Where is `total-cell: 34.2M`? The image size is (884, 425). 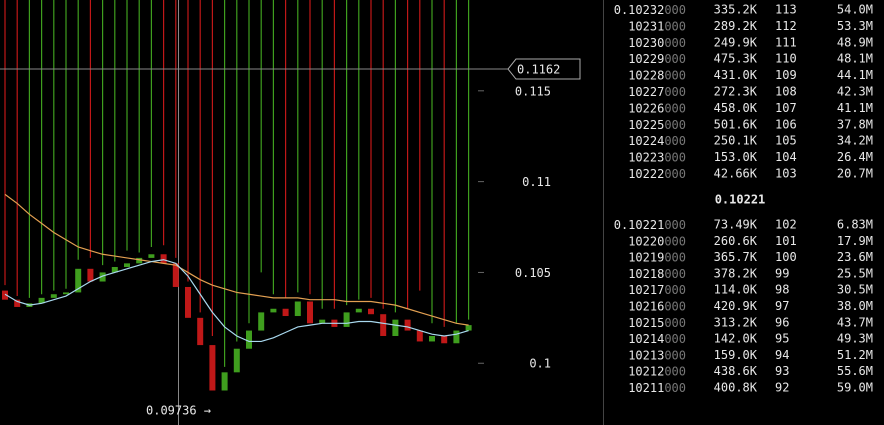 total-cell: 34.2M is located at coordinates (855, 141).